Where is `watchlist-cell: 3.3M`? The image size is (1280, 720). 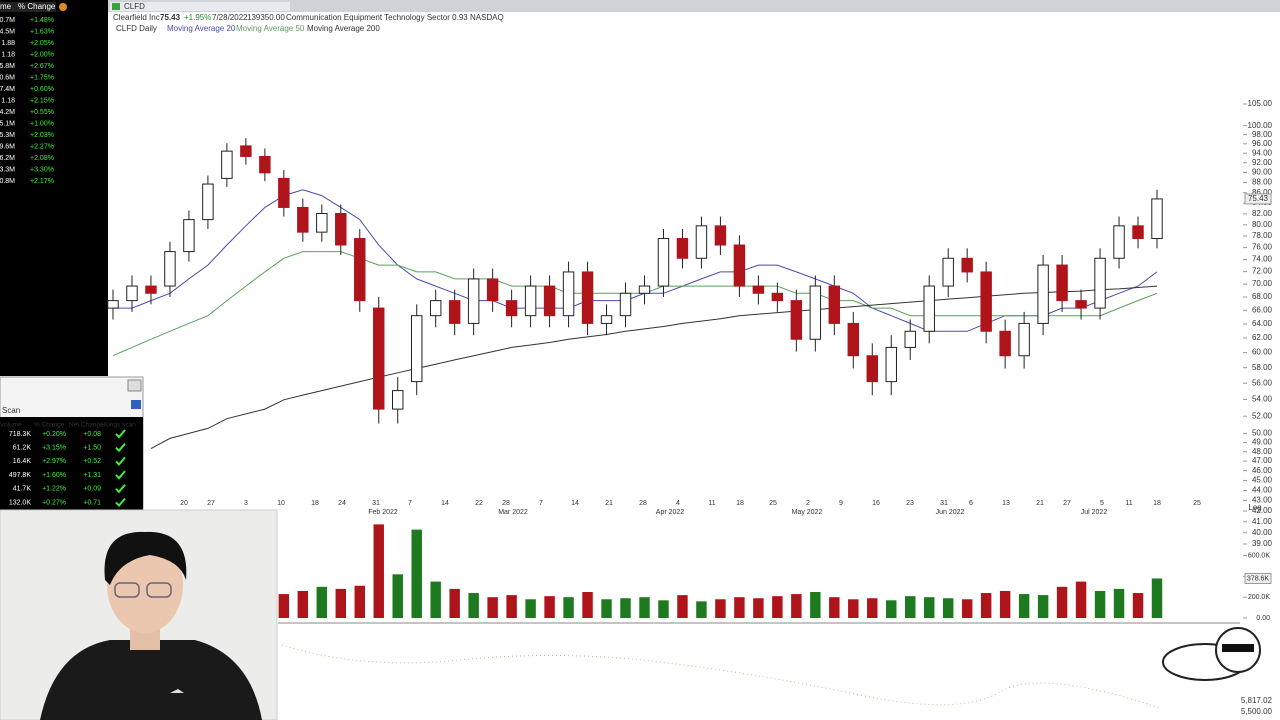 watchlist-cell: 3.3M is located at coordinates (7, 169).